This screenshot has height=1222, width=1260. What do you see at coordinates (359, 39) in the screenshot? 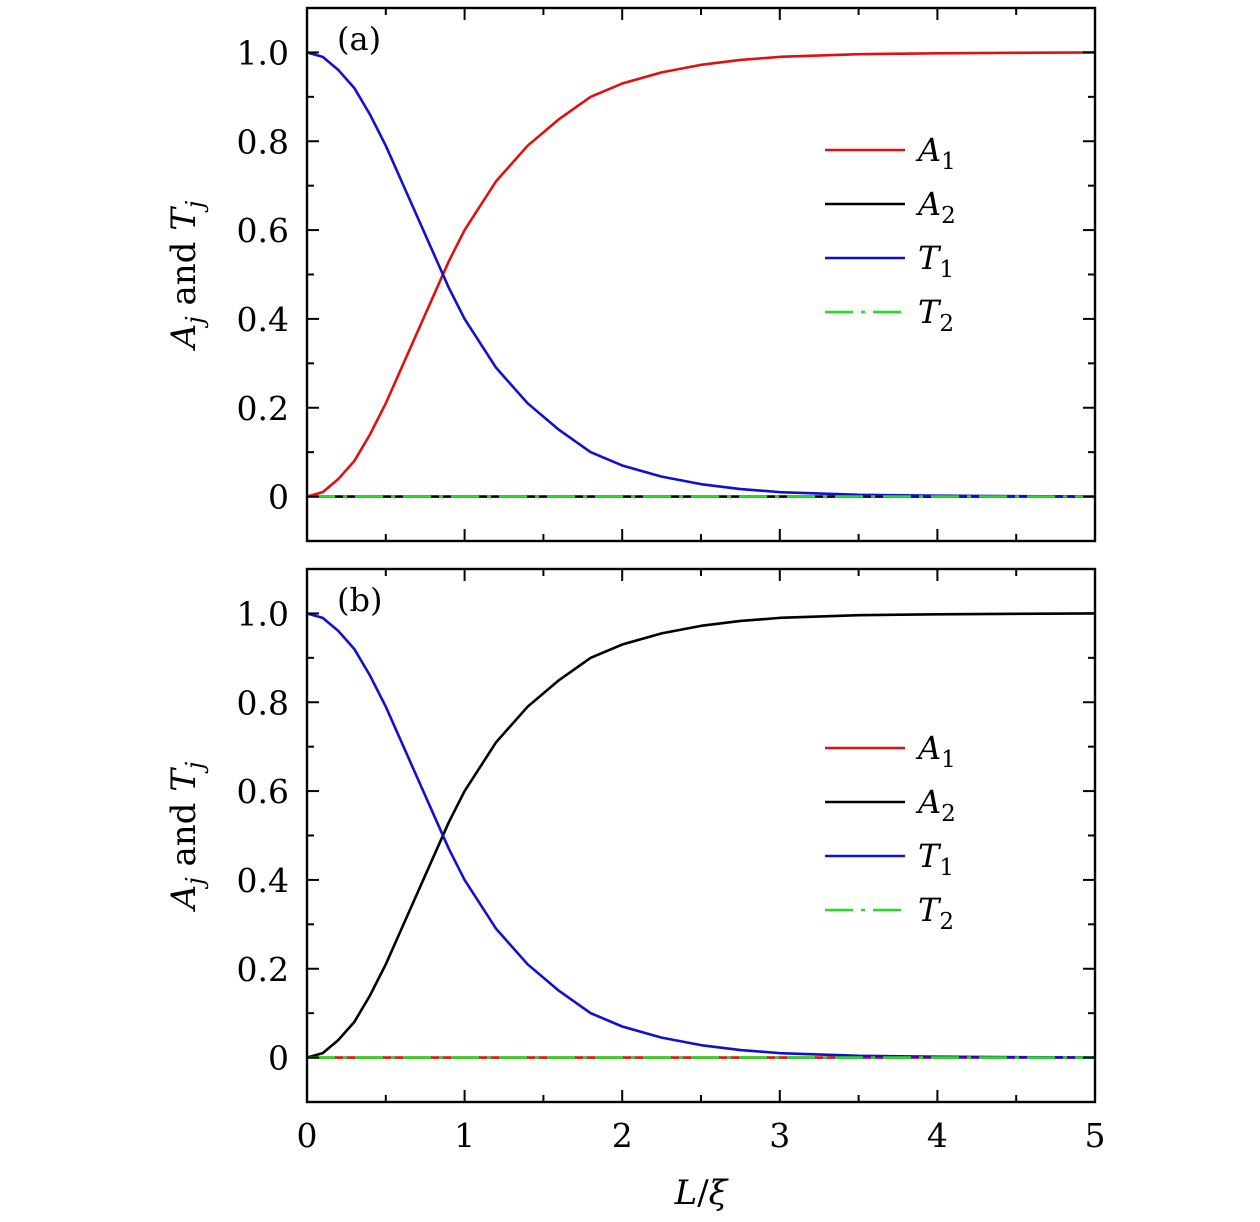
I see `panel-label: (a)` at bounding box center [359, 39].